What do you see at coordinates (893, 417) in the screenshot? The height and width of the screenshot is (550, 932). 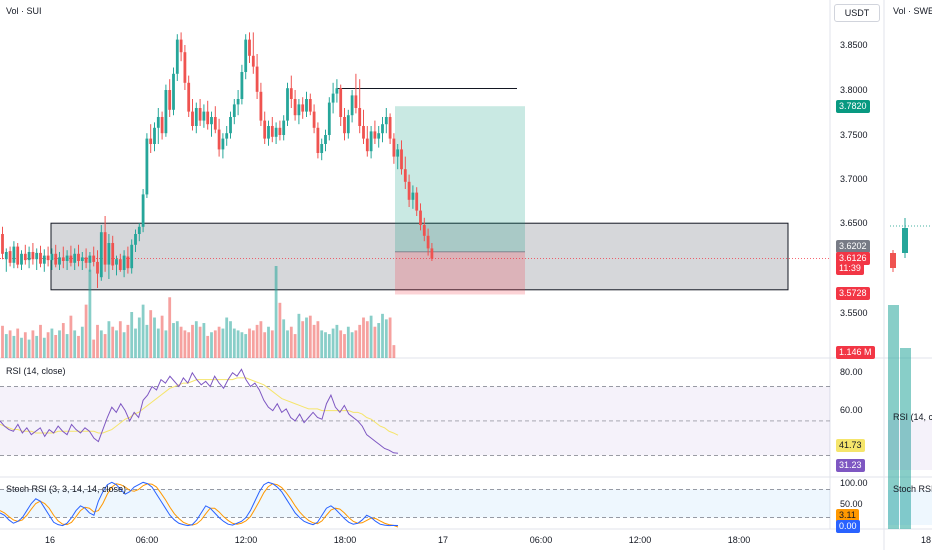 I see `right-volume-bar` at bounding box center [893, 417].